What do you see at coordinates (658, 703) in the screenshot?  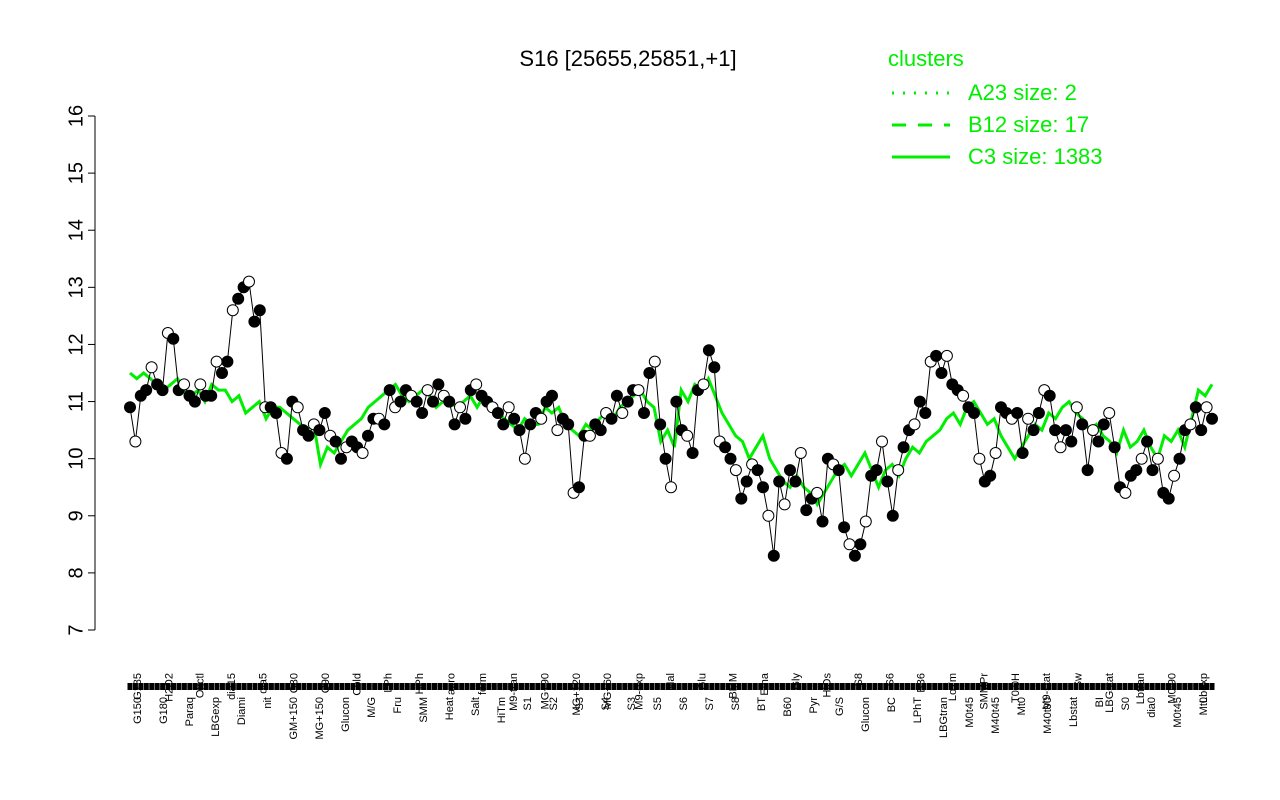 I see `x-tick-bottom-label: S5` at bounding box center [658, 703].